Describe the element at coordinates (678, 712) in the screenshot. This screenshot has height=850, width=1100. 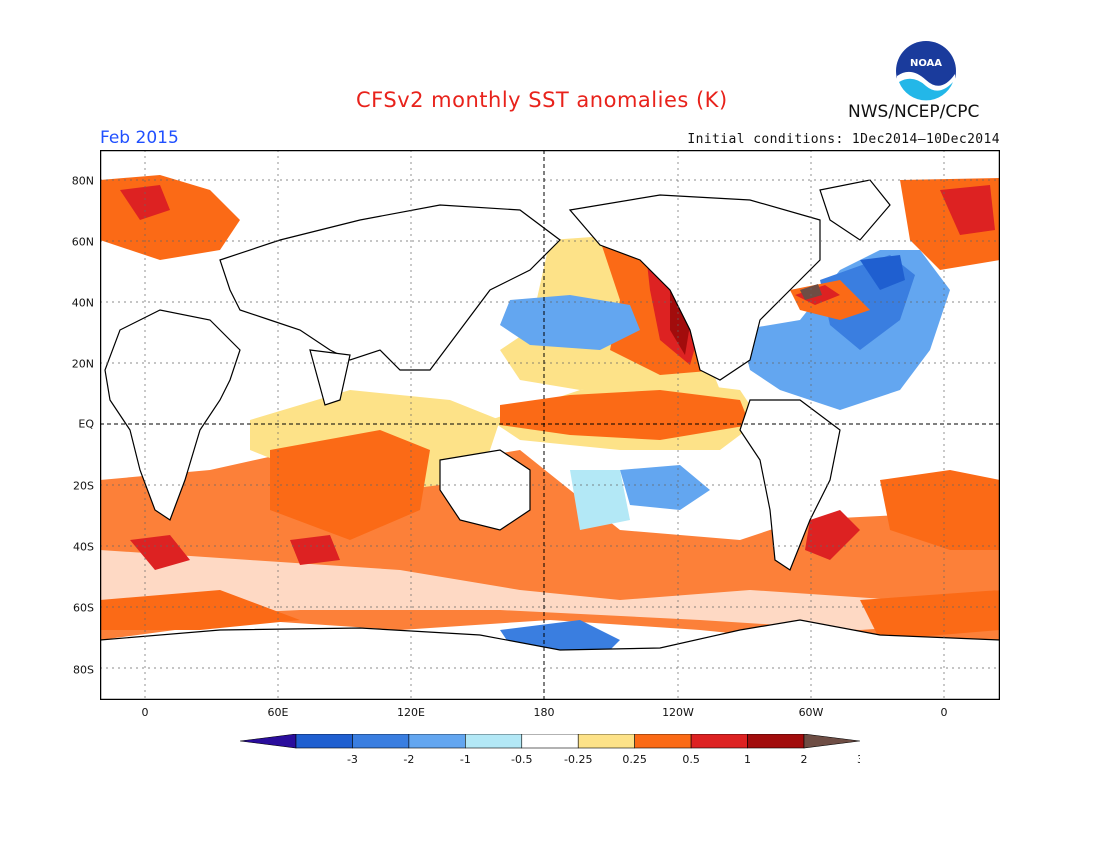
I see `lon-label: 120W` at that location.